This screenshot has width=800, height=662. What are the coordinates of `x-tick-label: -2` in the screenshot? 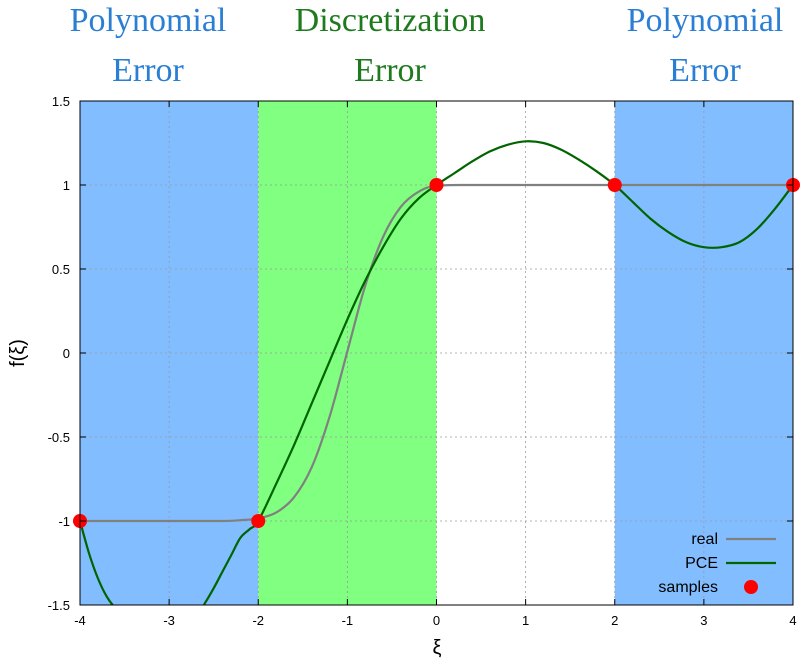 It's located at (258, 620).